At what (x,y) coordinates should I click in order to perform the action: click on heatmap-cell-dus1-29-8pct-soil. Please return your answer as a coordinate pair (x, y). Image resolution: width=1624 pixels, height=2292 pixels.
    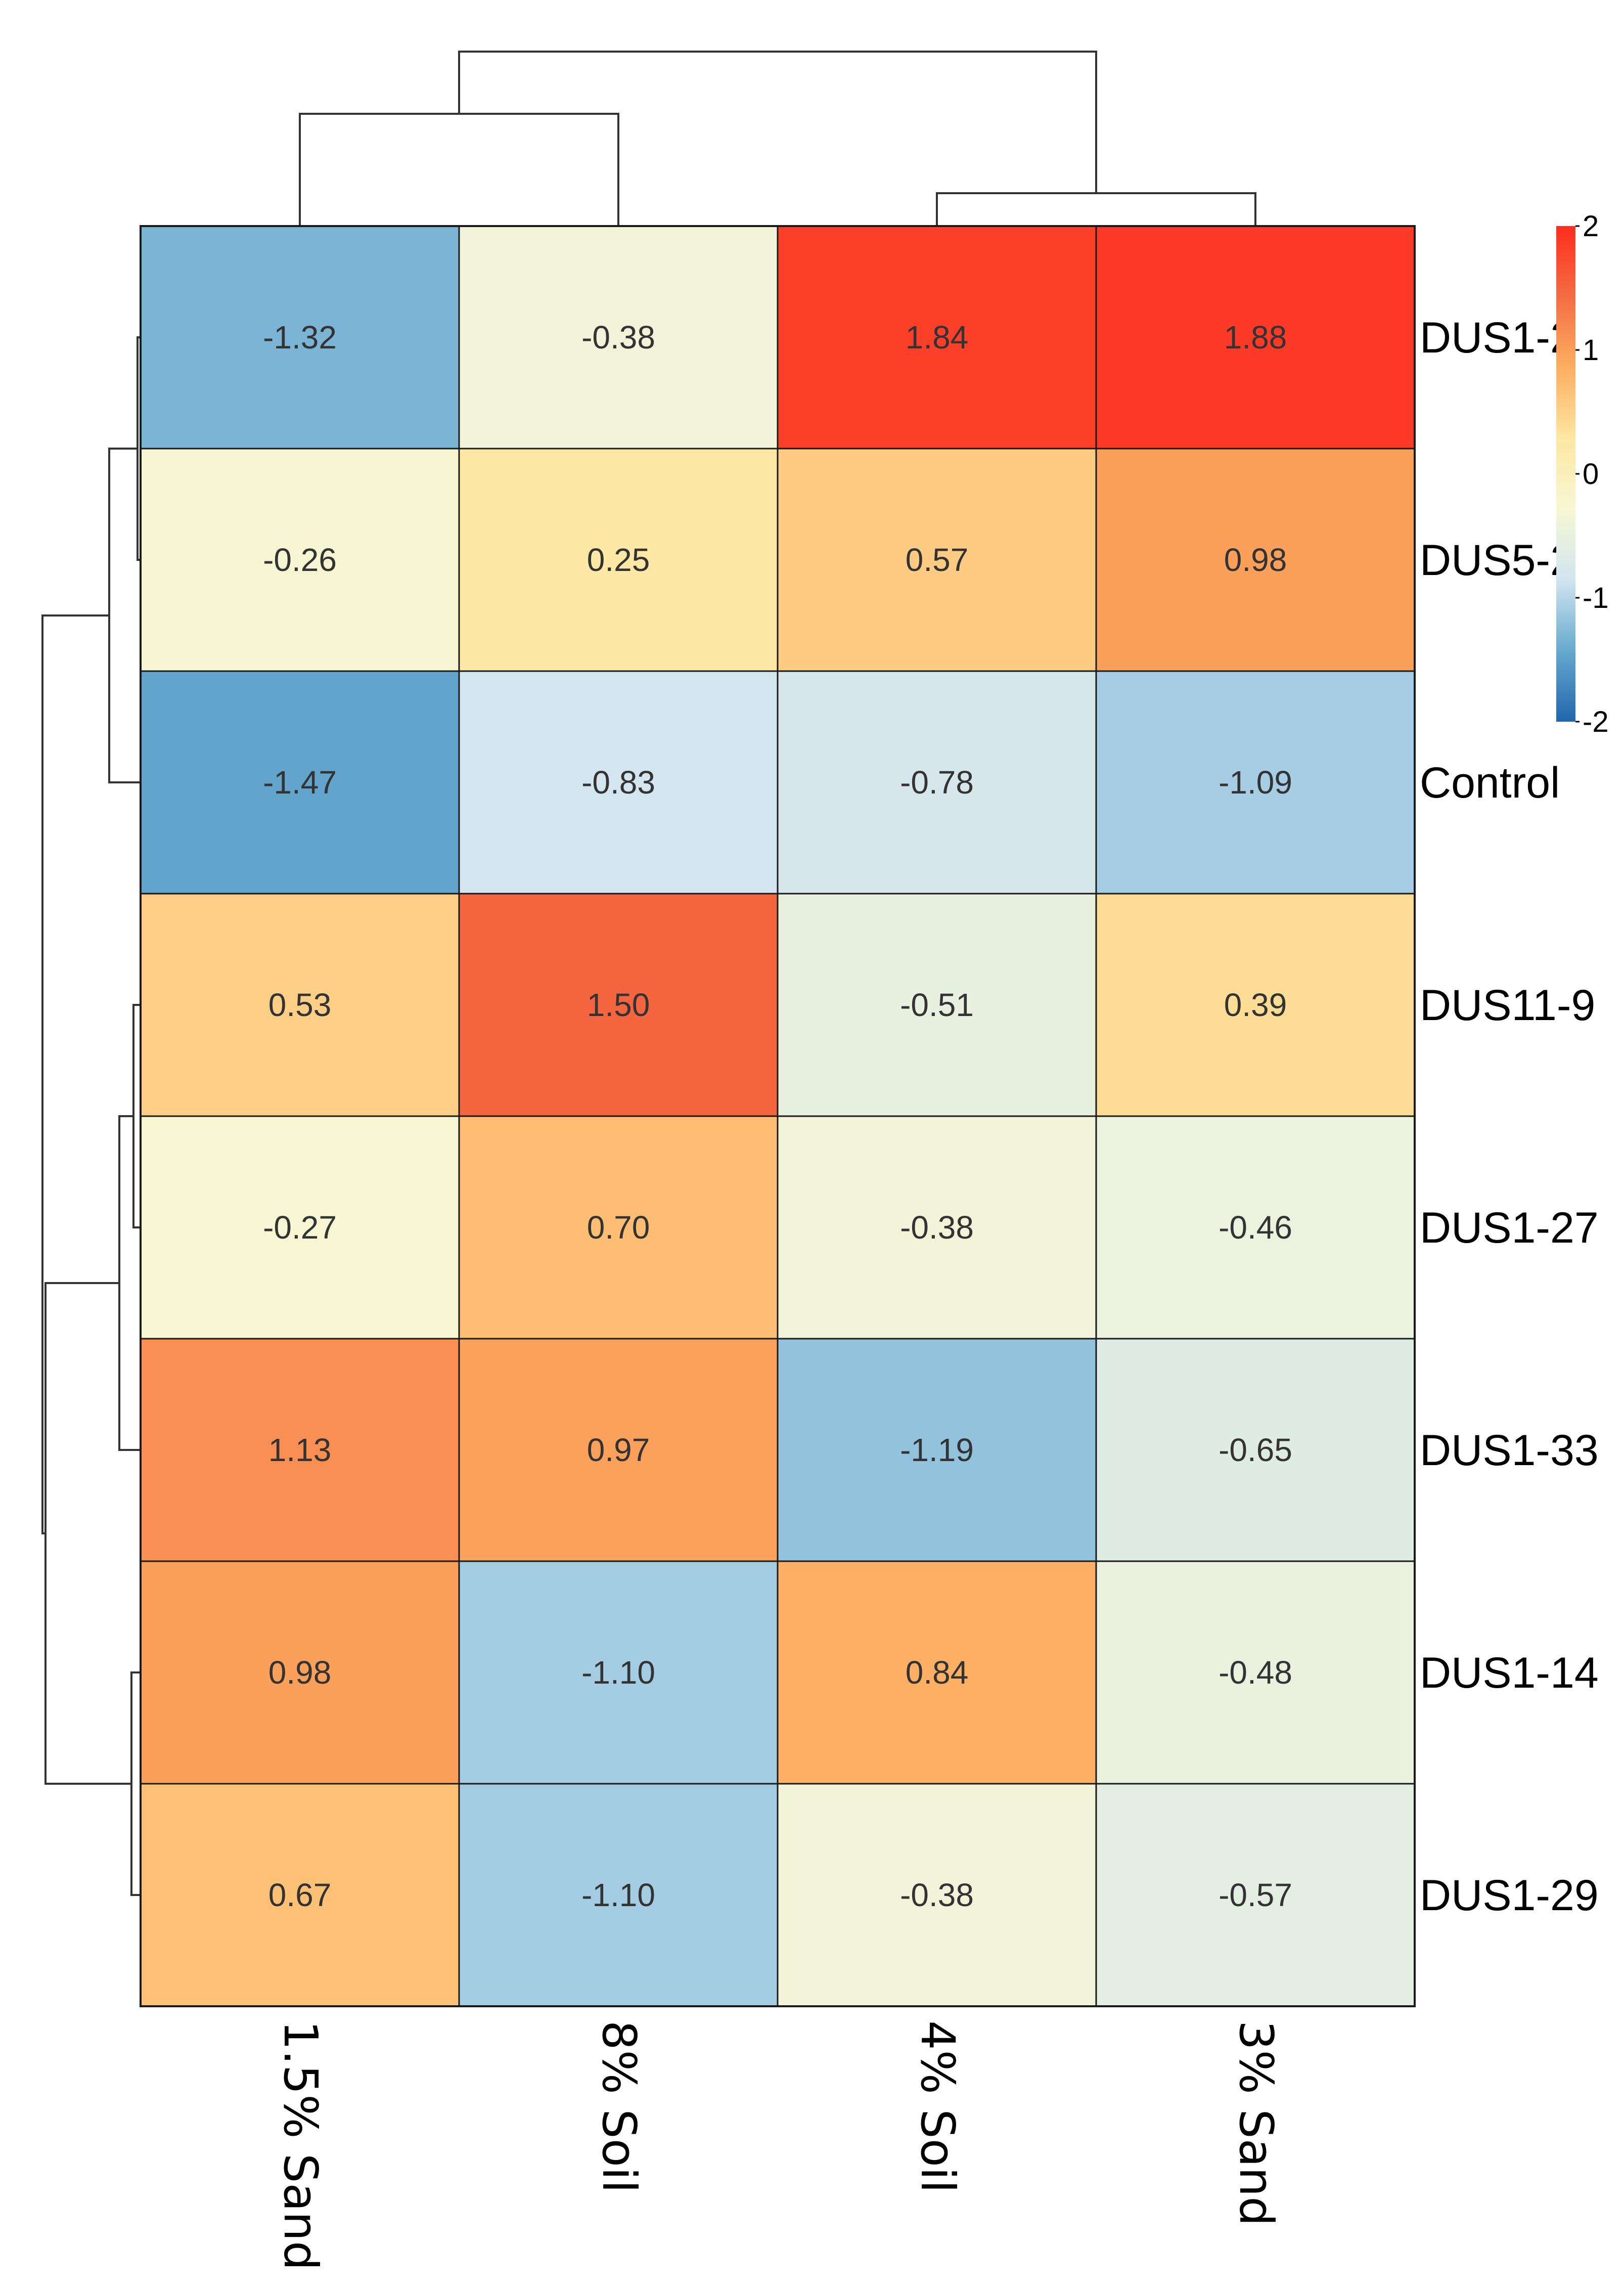
    Looking at the image, I should click on (618, 1895).